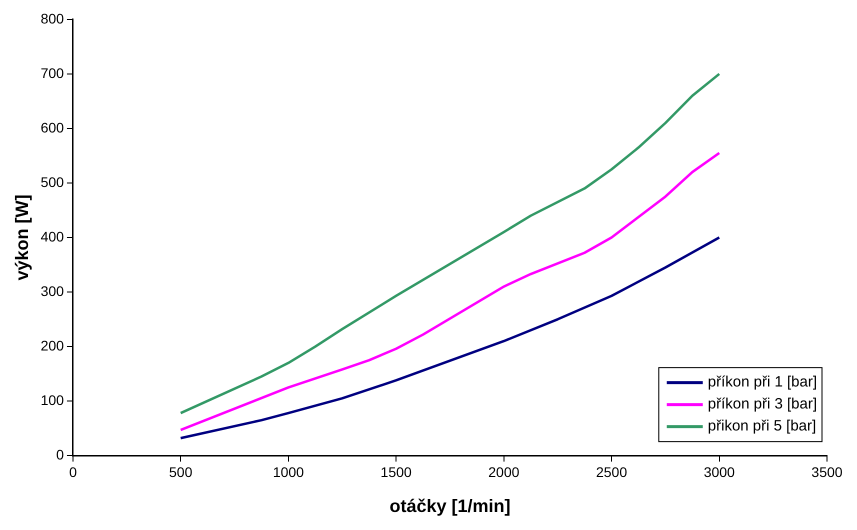 Image resolution: width=857 pixels, height=530 pixels. Describe the element at coordinates (762, 382) in the screenshot. I see `legend-label: příkon při 1 [bar]` at that location.